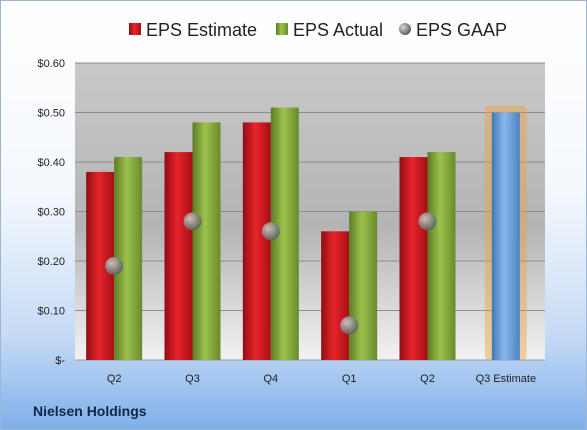 The width and height of the screenshot is (587, 430). Describe the element at coordinates (270, 379) in the screenshot. I see `x-tick-label: Q4` at that location.